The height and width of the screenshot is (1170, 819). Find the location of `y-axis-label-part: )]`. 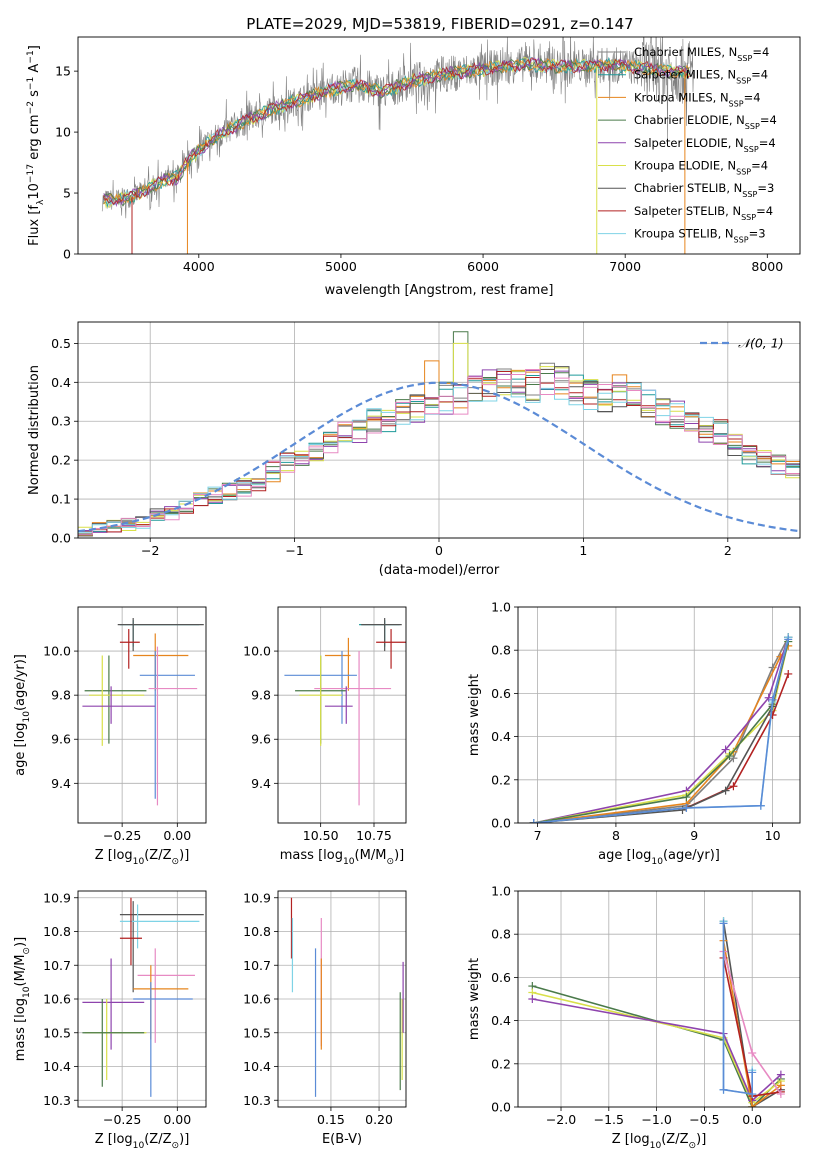

y-axis-label-part: )] is located at coordinates (20, 942).